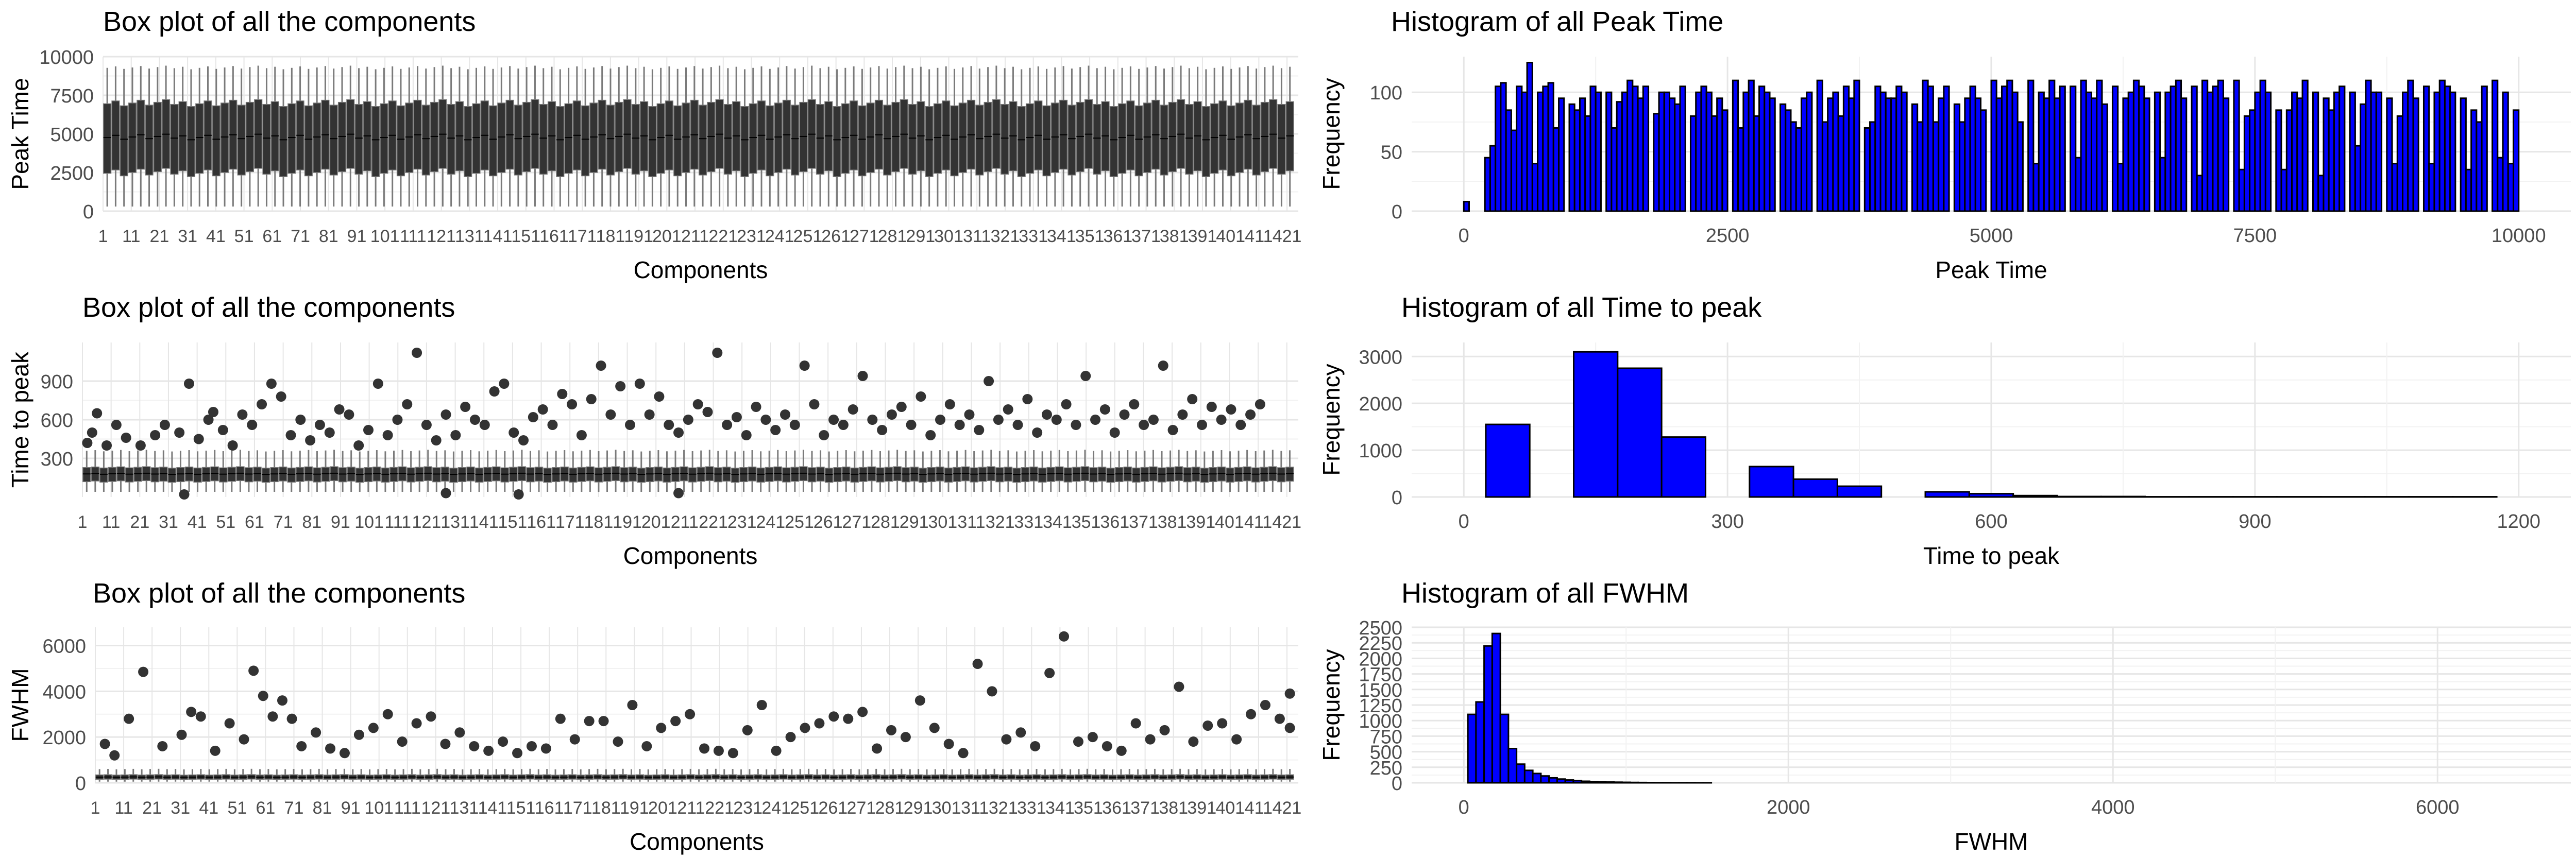  I want to click on y-tick-label: 0, so click(1397, 498).